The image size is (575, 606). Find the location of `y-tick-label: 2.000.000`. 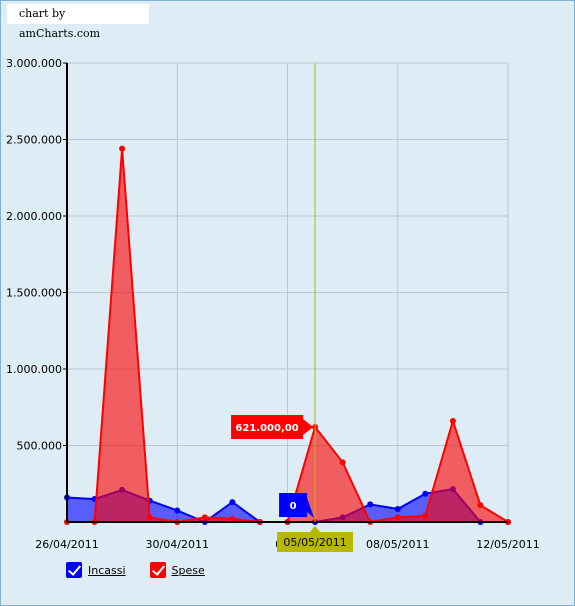

y-tick-label: 2.000.000 is located at coordinates (34, 216).